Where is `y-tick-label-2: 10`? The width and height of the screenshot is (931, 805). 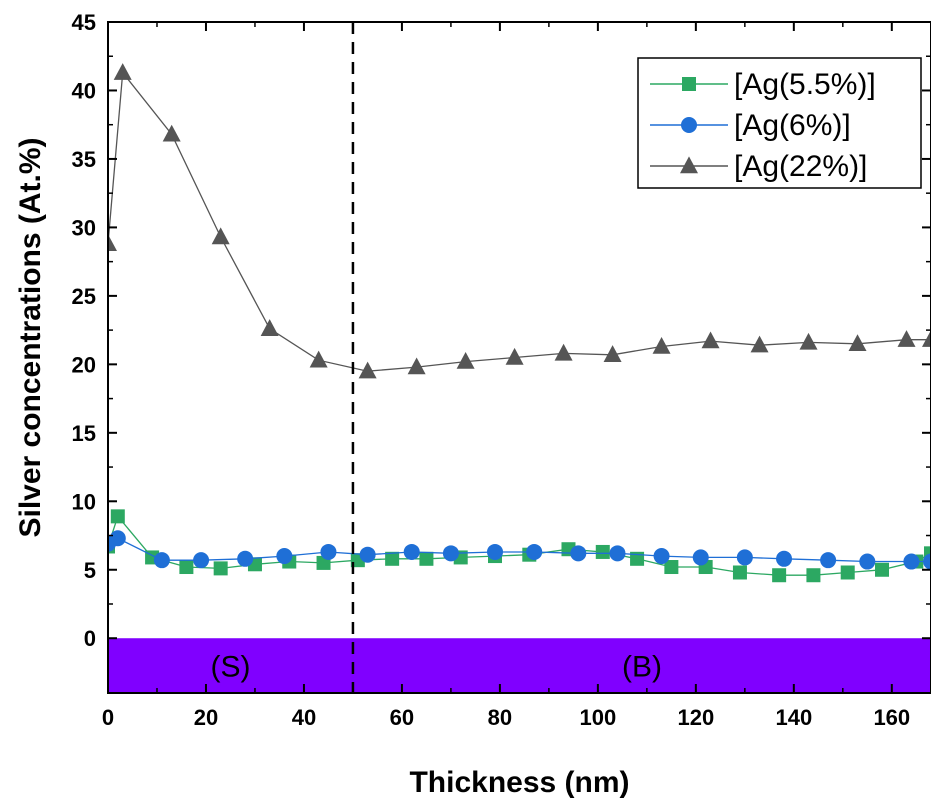
y-tick-label-2: 10 is located at coordinates (84, 501).